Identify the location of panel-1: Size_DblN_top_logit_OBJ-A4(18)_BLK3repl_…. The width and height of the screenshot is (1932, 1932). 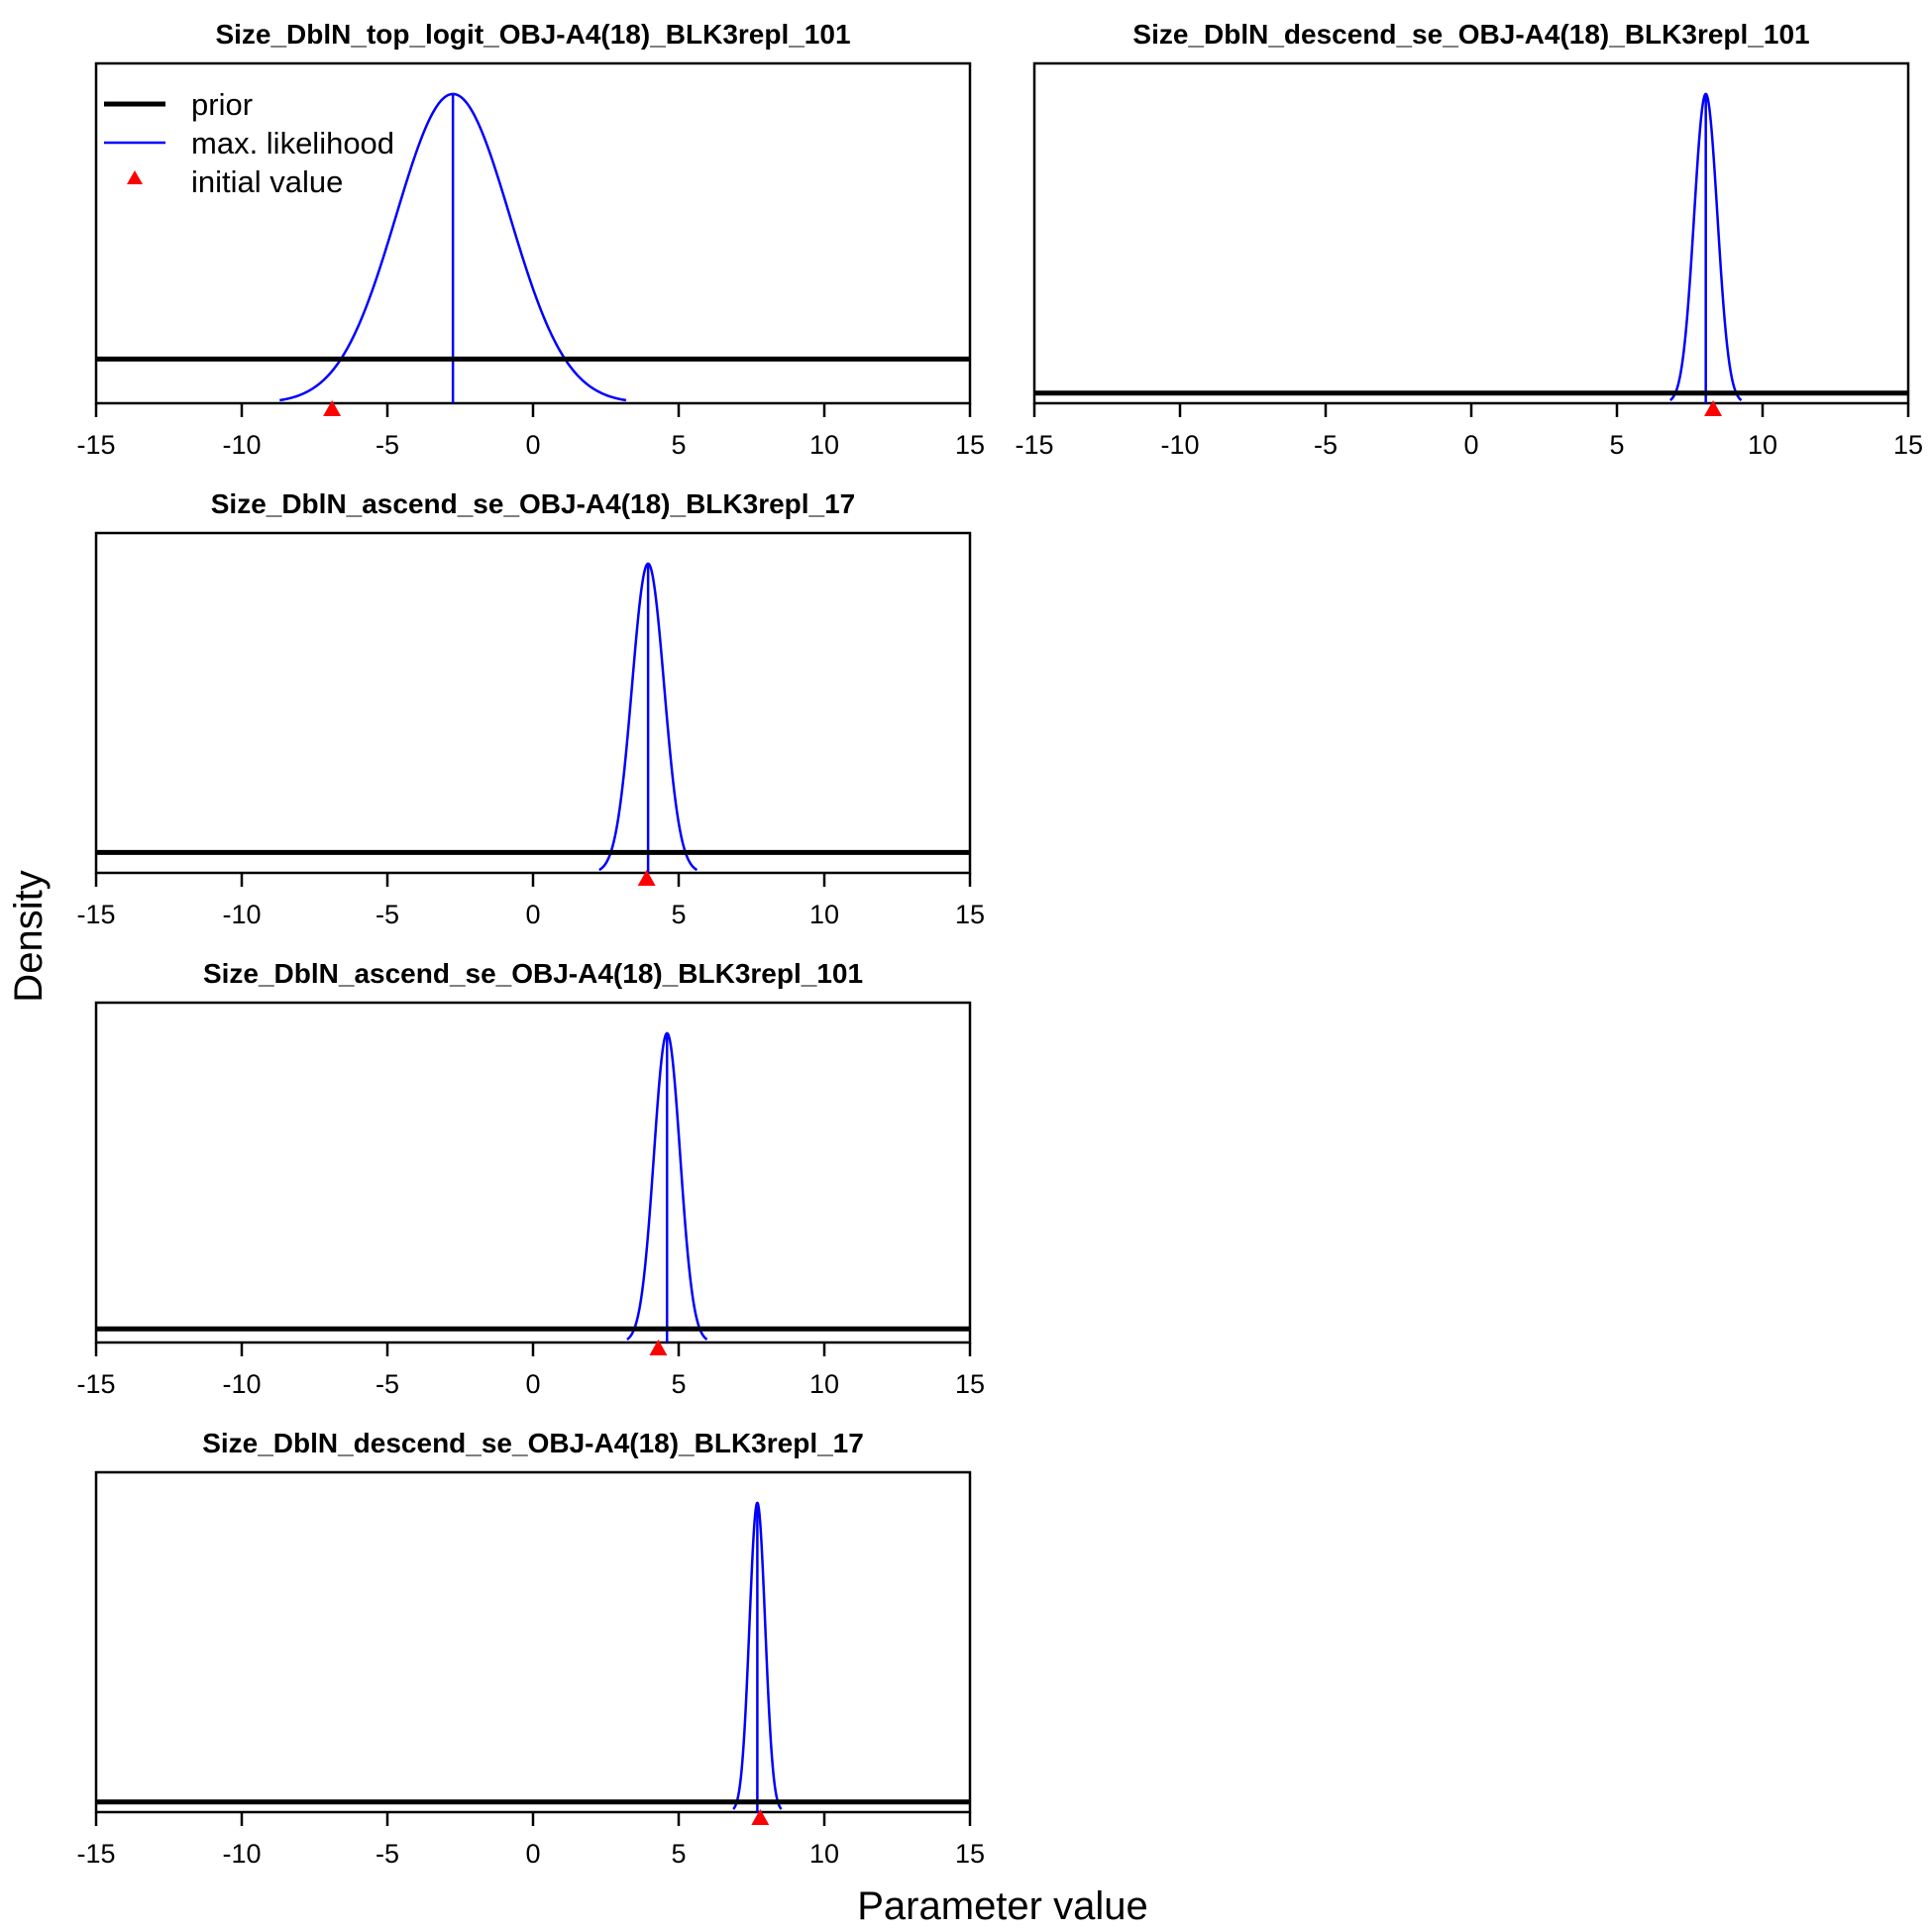
(531, 239).